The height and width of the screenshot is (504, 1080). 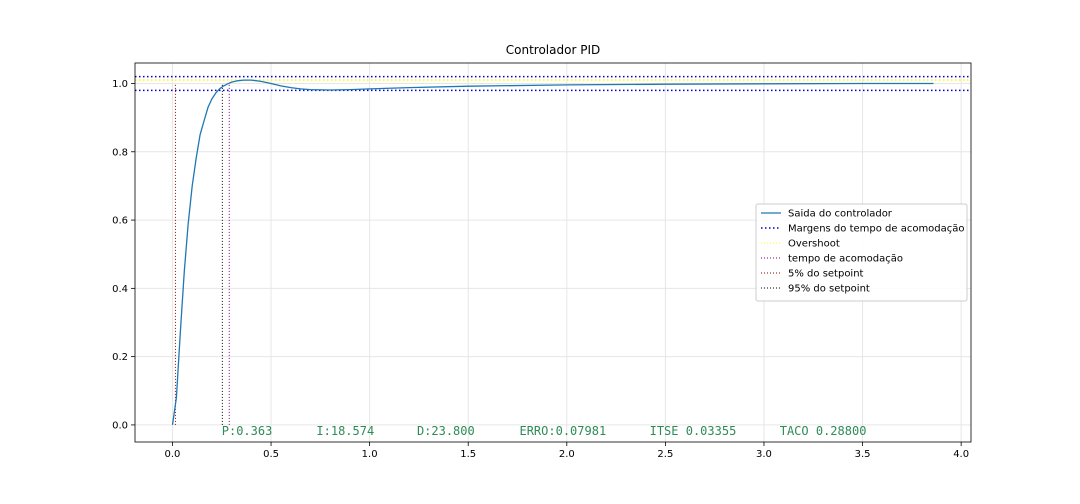 I want to click on x-tick-label: 3.0, so click(x=764, y=454).